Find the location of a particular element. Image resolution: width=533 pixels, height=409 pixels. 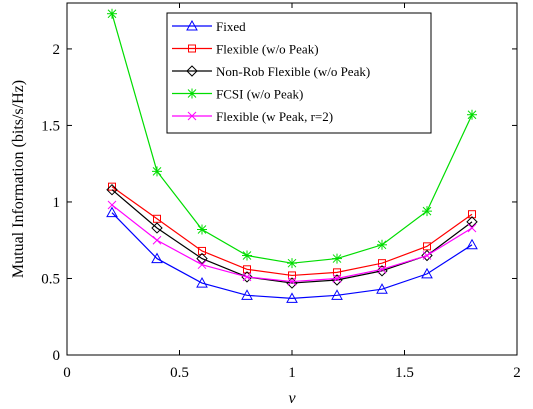

y-tick-label: 1 is located at coordinates (57, 203).